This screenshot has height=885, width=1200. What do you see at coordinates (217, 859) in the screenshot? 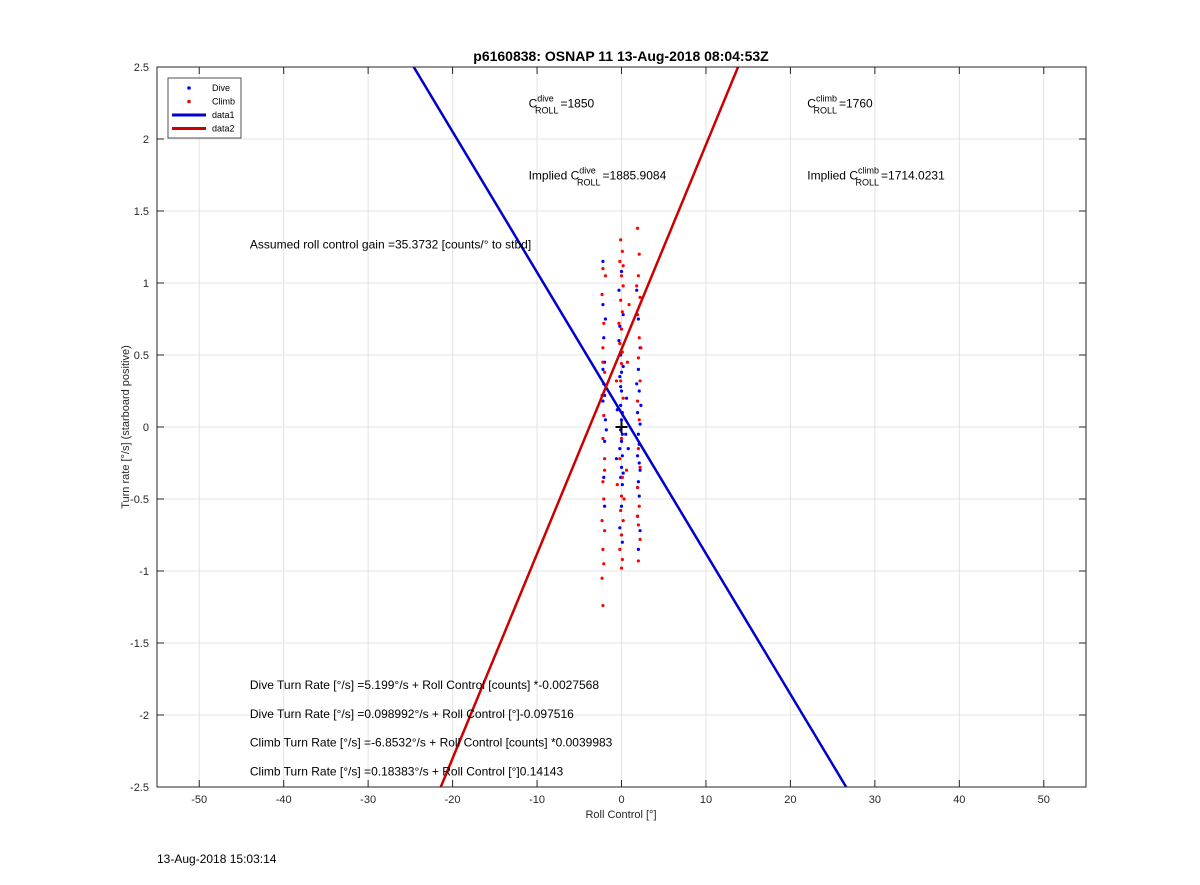
I see `footer-timestamp: 13-Aug-2018 15:03:14` at bounding box center [217, 859].